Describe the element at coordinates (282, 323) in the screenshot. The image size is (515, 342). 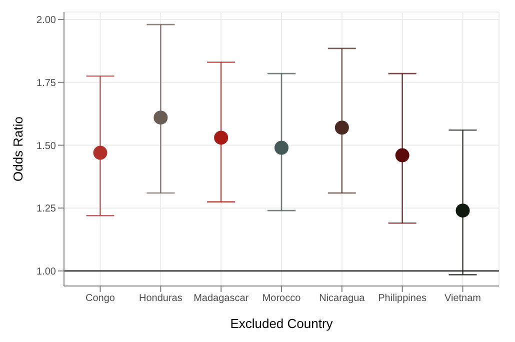
I see `x-axis-title: Excluded Country` at that location.